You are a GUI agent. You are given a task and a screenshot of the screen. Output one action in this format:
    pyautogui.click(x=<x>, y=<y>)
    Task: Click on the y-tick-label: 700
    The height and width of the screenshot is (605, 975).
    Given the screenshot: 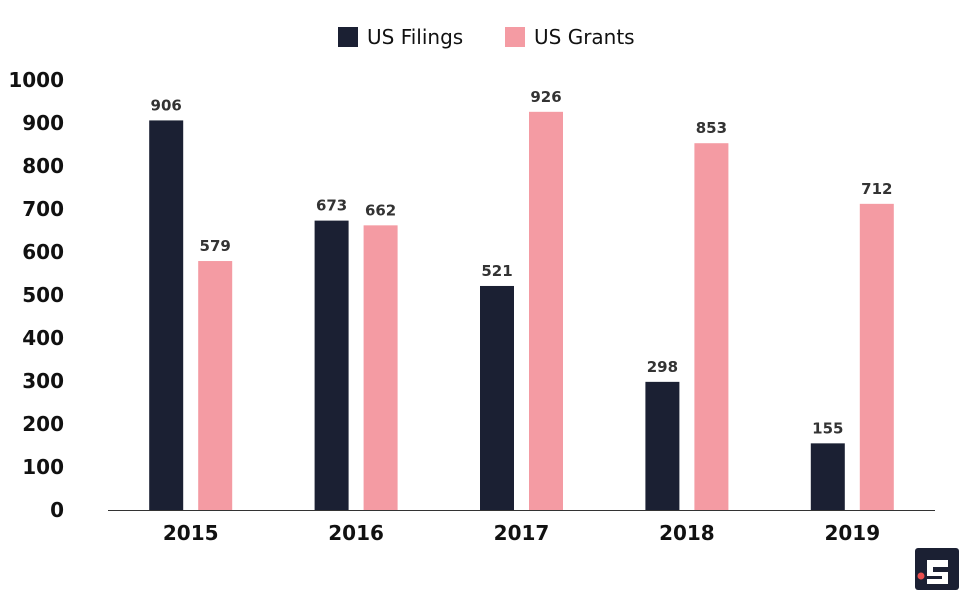 What is the action you would take?
    pyautogui.click(x=43, y=209)
    